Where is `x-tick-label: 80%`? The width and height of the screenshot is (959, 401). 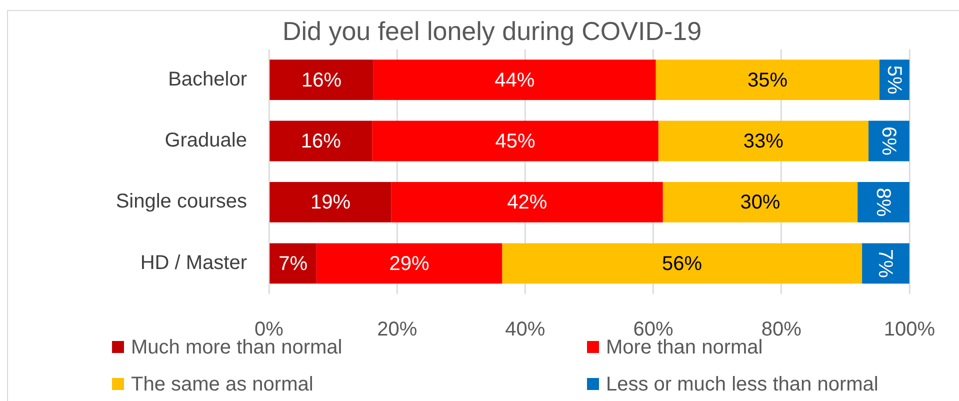
x-tick-label: 80% is located at coordinates (781, 329).